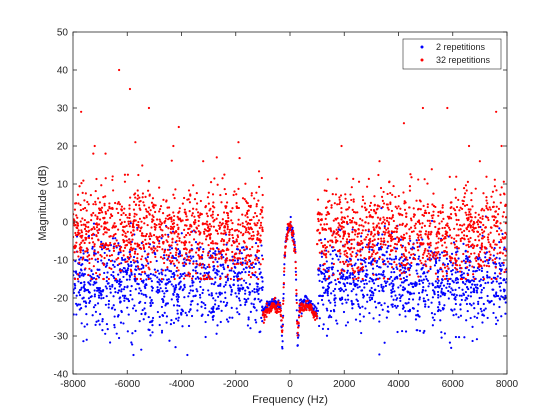 This screenshot has height=420, width=560. Describe the element at coordinates (507, 384) in the screenshot. I see `x-tick-label: 8000` at that location.